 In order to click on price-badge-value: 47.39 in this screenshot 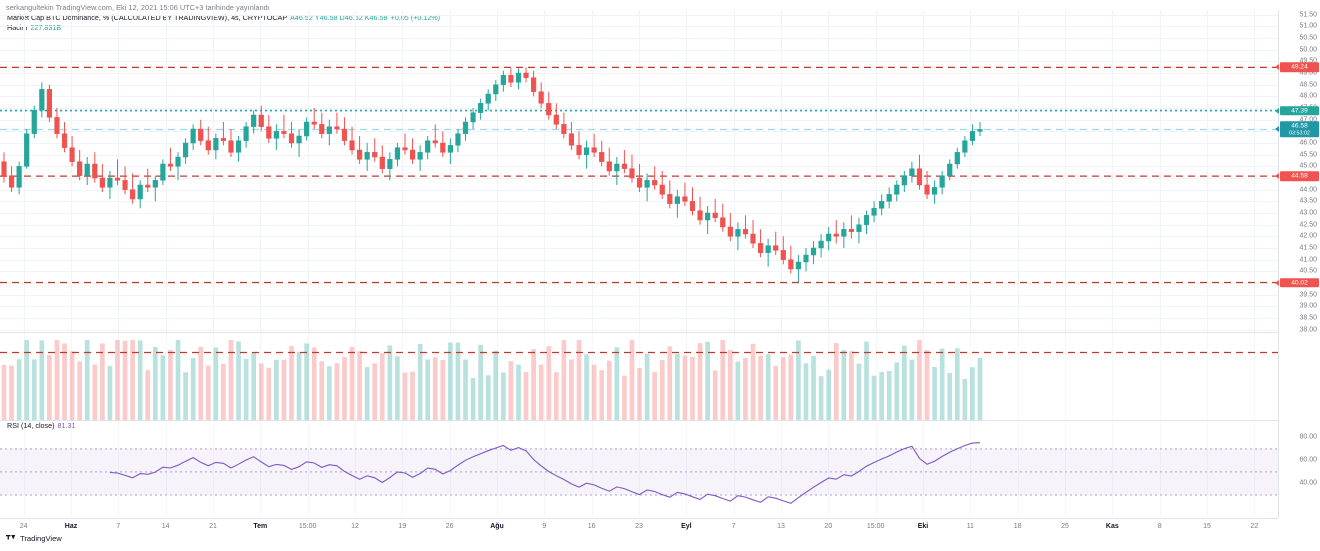, I will do `click(1299, 110)`.